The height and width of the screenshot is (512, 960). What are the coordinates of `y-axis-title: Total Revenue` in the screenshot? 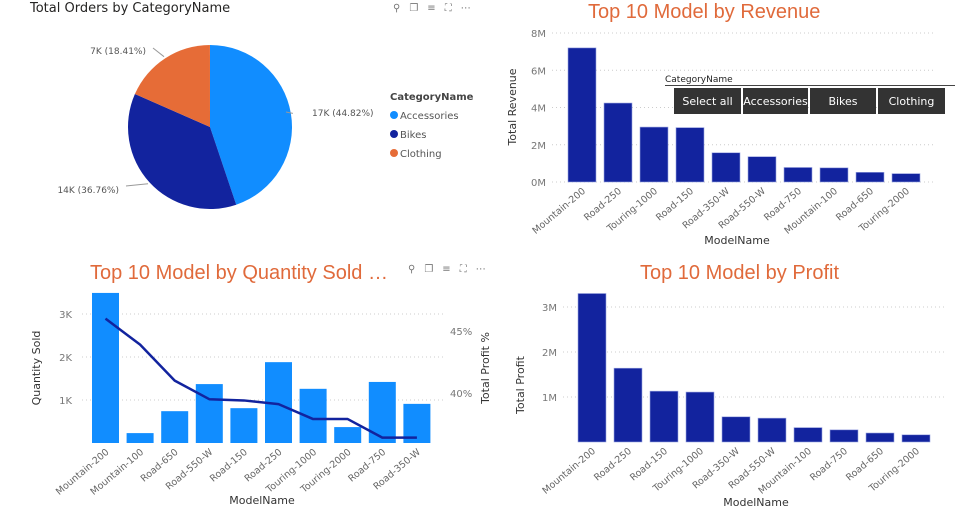 It's located at (512, 107).